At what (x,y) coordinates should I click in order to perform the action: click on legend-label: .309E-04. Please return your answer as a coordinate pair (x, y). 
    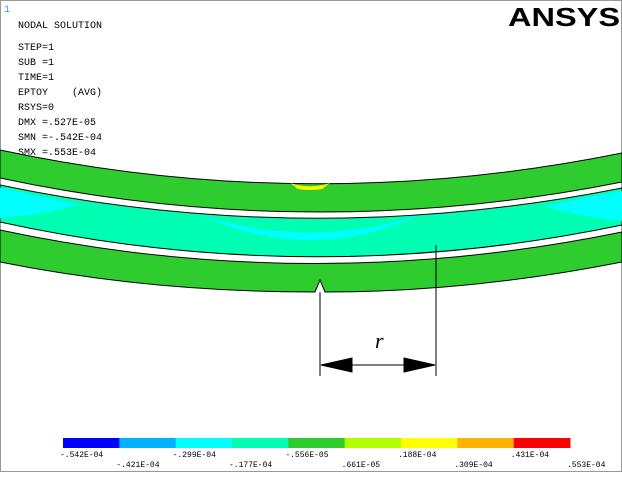
    Looking at the image, I should click on (473, 465).